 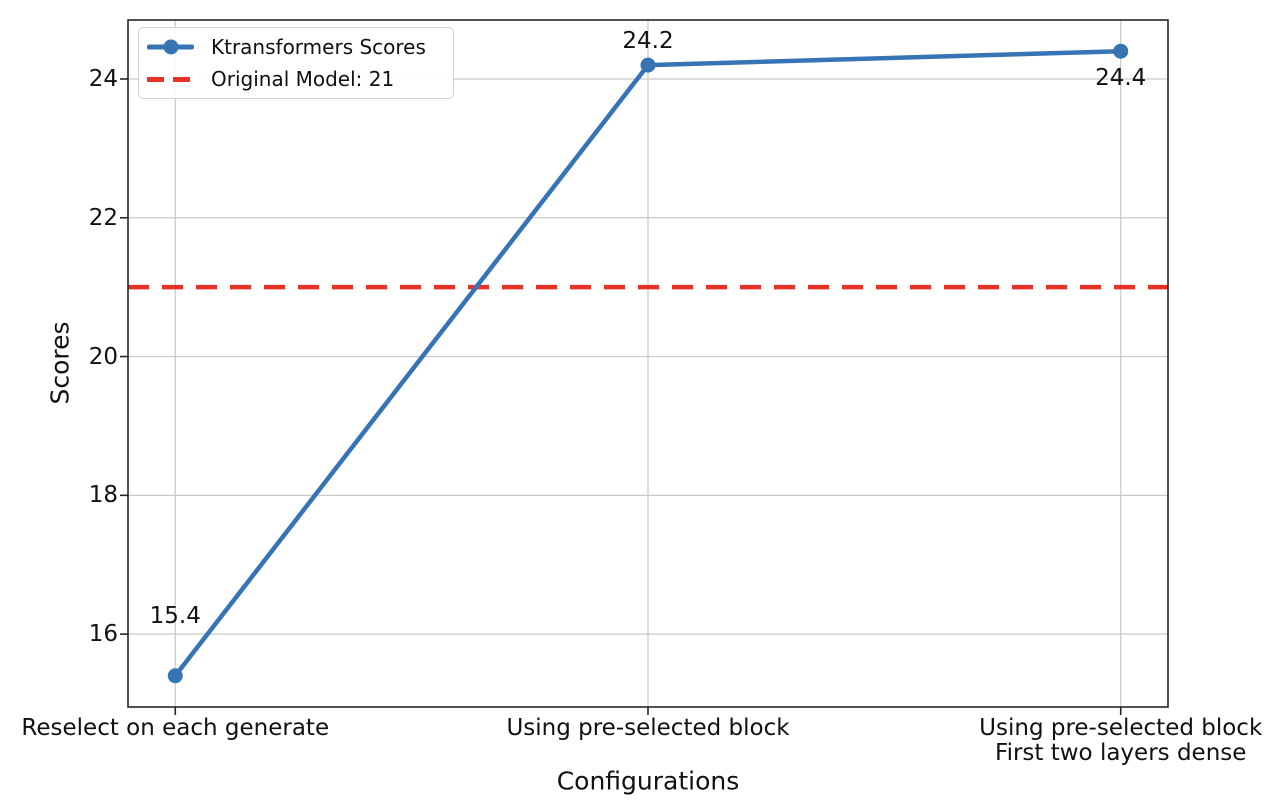 I want to click on y-tick-label: 18, so click(x=103, y=495).